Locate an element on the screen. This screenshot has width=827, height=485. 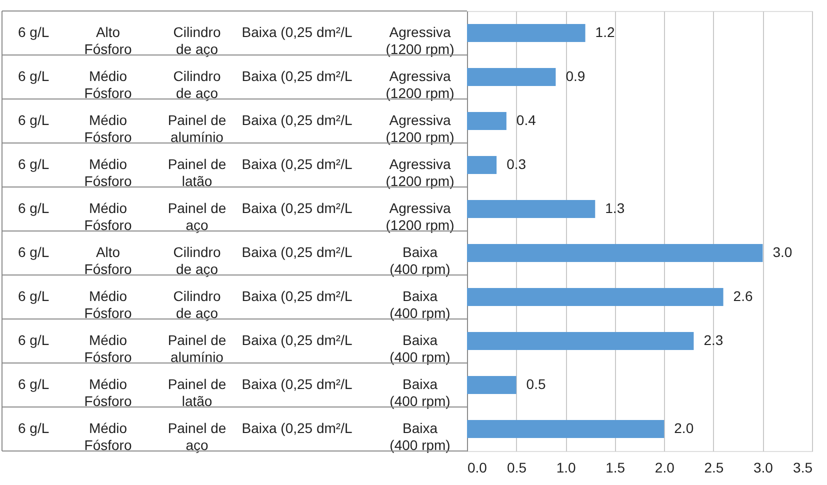
x-tick-label: 2.0 is located at coordinates (664, 468).